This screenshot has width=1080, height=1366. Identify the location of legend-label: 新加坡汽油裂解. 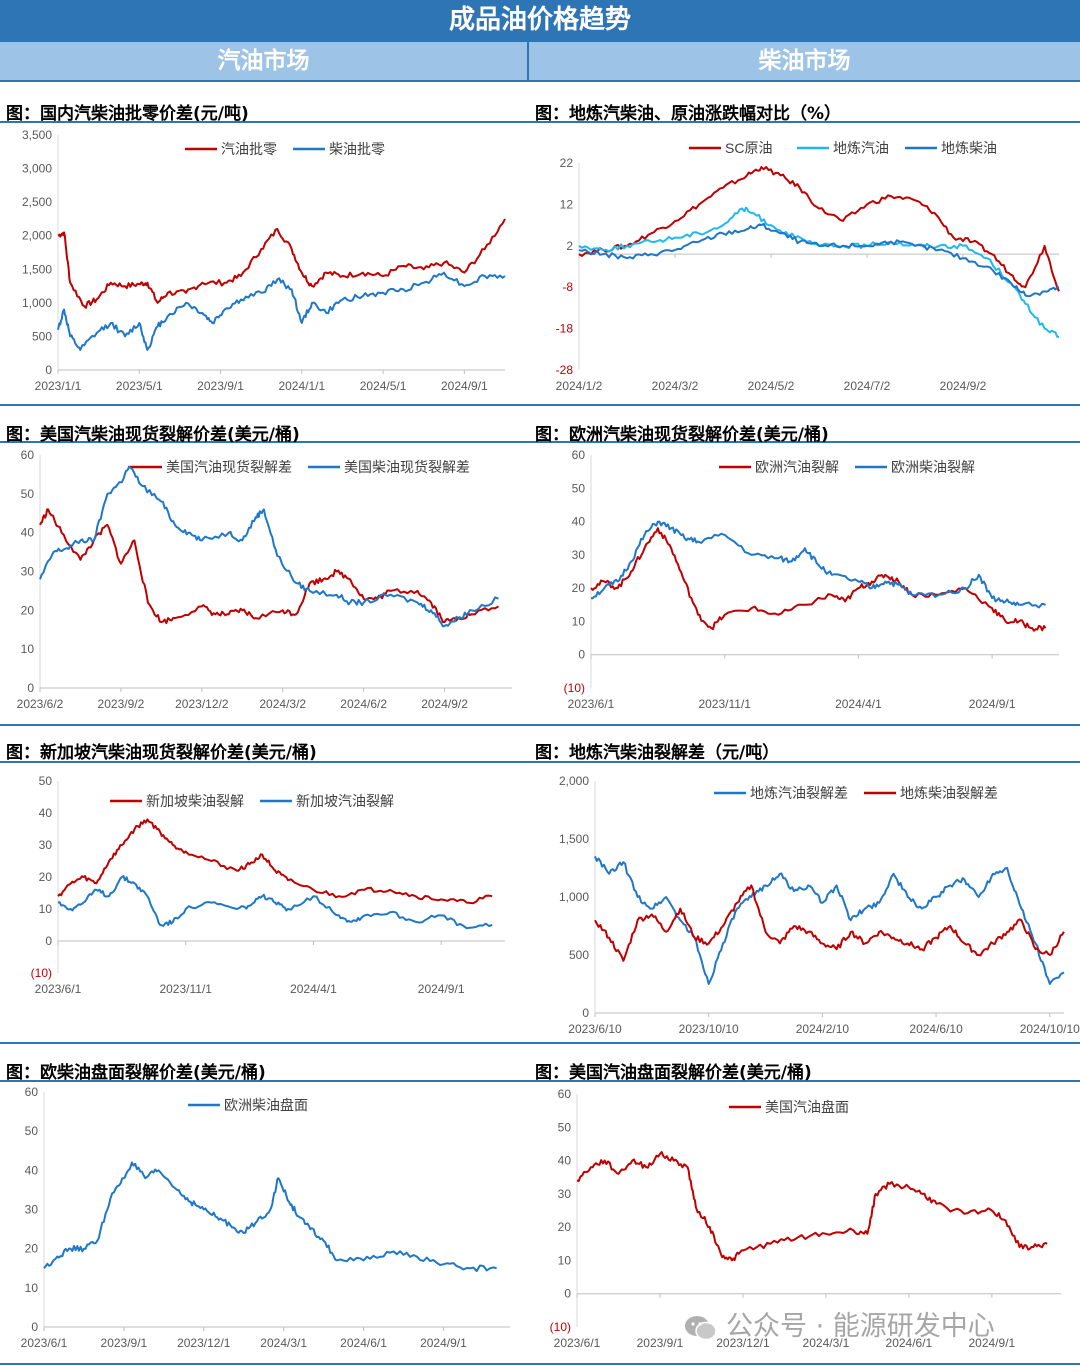
(345, 801).